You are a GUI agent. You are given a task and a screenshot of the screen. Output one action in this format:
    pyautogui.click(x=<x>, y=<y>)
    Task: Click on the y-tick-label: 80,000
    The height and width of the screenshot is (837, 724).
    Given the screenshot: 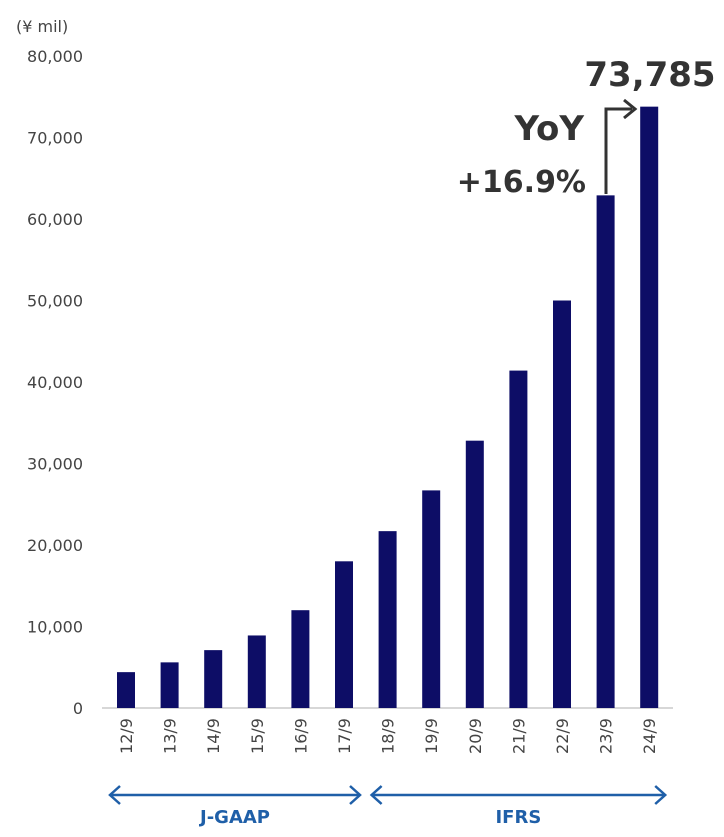 What is the action you would take?
    pyautogui.click(x=55, y=56)
    